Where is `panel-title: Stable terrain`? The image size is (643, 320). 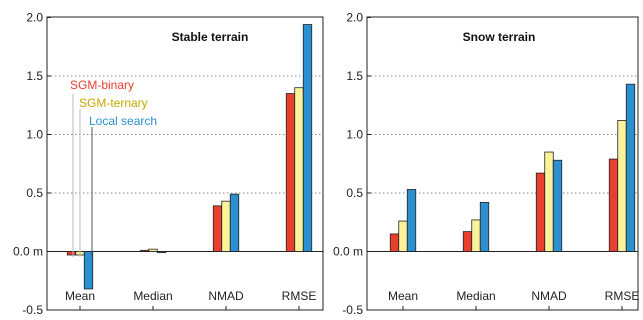
panel-title: Stable terrain is located at coordinates (210, 37).